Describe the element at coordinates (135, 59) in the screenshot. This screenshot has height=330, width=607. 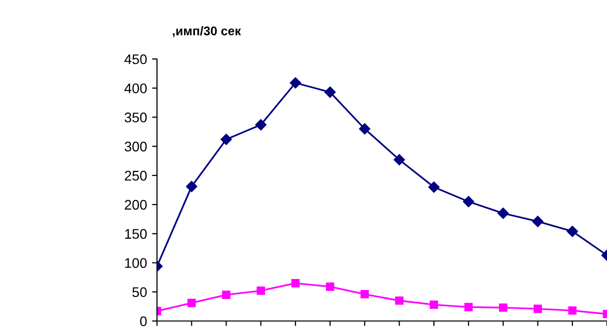
I see `y-tick-label: 450` at that location.